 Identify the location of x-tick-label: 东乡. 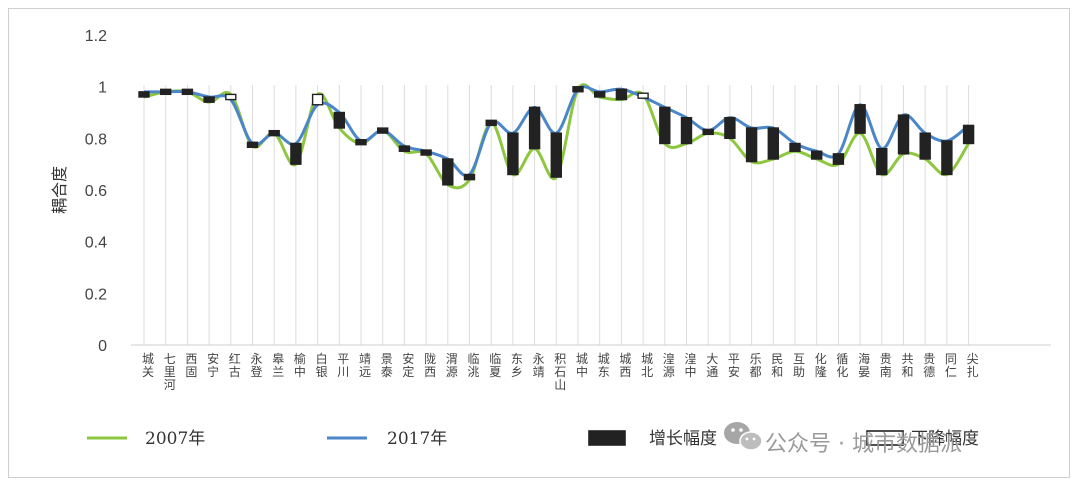
(517, 365).